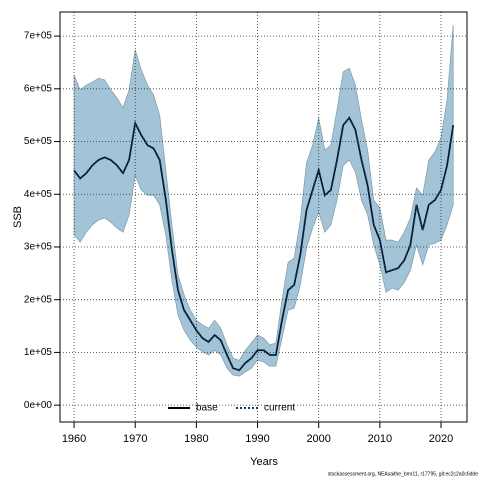 This screenshot has width=480, height=480. Describe the element at coordinates (380, 439) in the screenshot. I see `x-tick-label: 2010` at that location.